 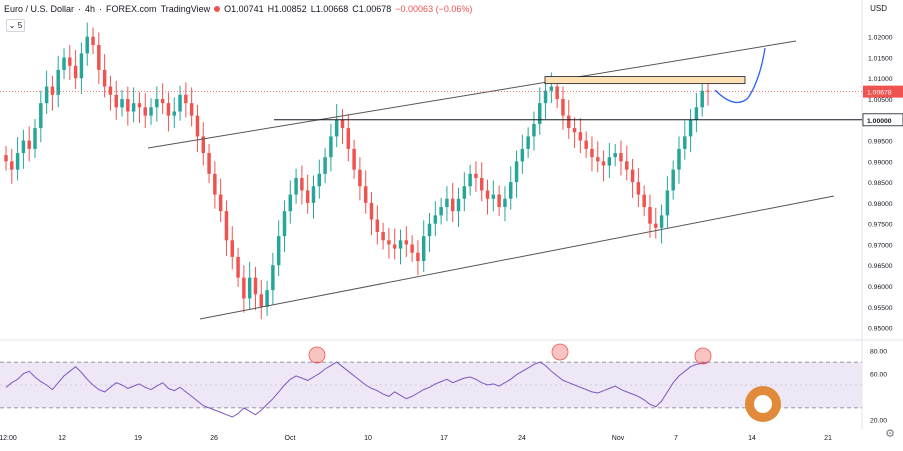 What do you see at coordinates (62, 438) in the screenshot?
I see `time-tick-label: 12` at bounding box center [62, 438].